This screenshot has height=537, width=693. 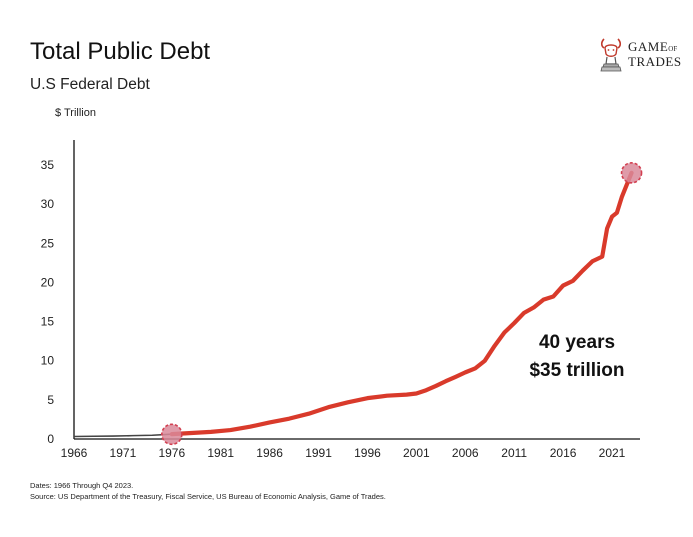 I want to click on y-tick-label: 15, so click(x=48, y=322).